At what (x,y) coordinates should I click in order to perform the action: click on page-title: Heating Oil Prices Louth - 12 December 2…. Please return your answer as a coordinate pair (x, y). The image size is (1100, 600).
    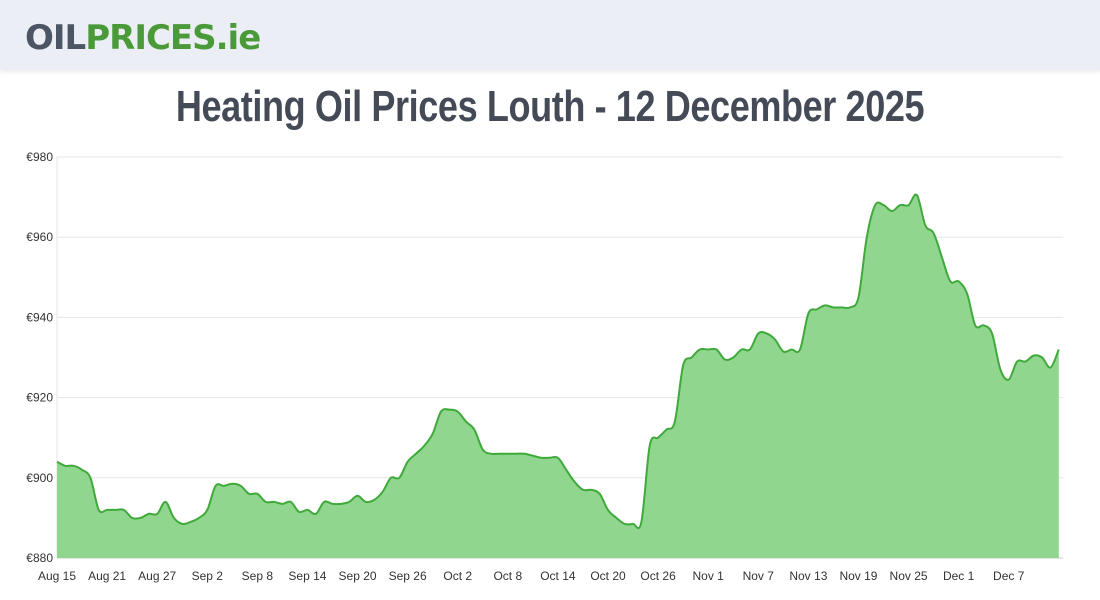
    Looking at the image, I should click on (550, 106).